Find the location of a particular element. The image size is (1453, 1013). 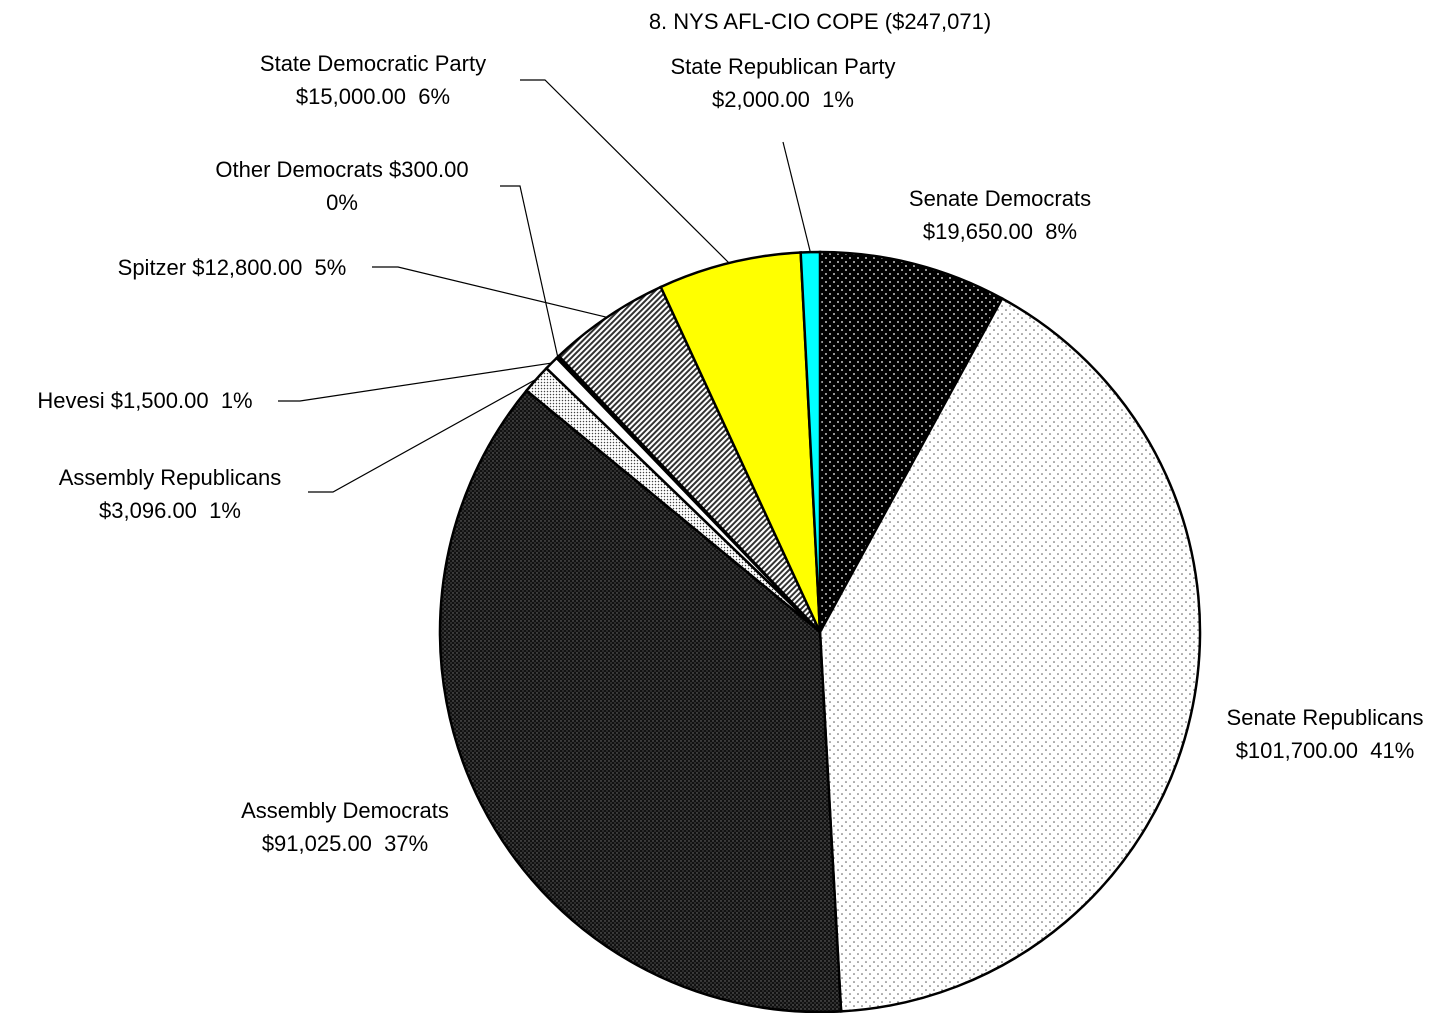

leader-lines is located at coordinates (544, 286).